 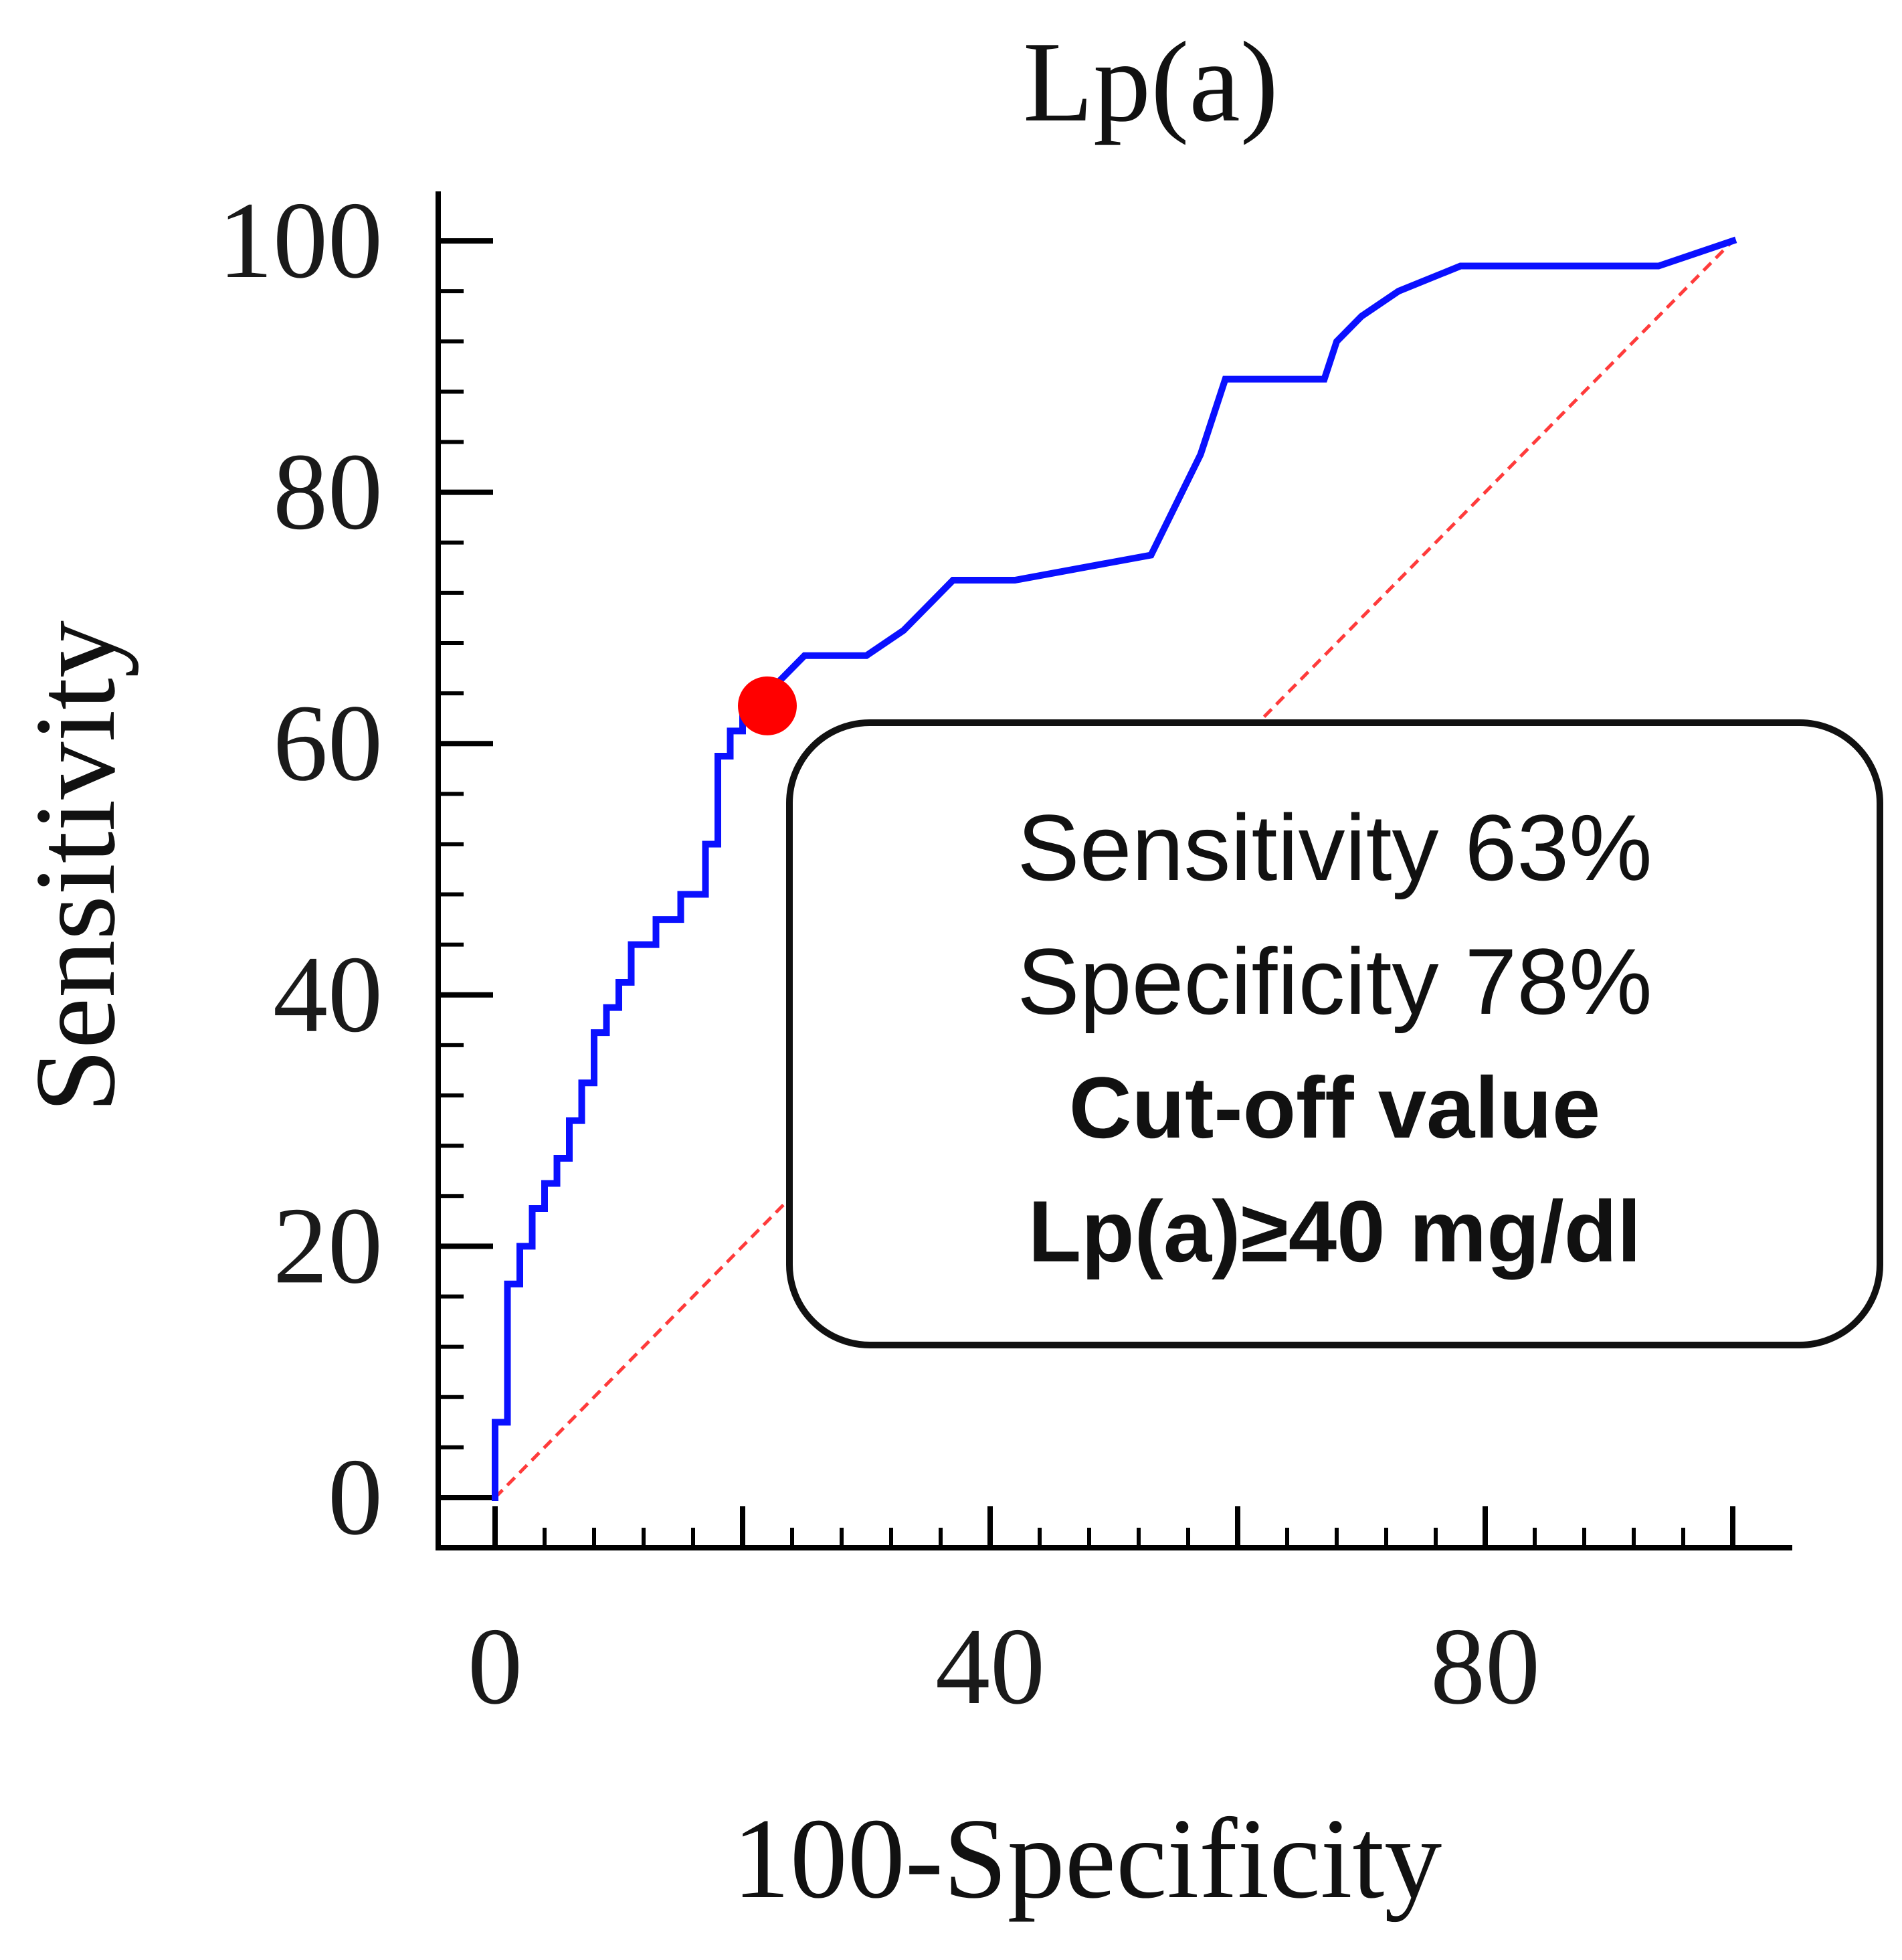 What do you see at coordinates (1227, 981) in the screenshot?
I see `annotation-specificity-label: Specificity` at bounding box center [1227, 981].